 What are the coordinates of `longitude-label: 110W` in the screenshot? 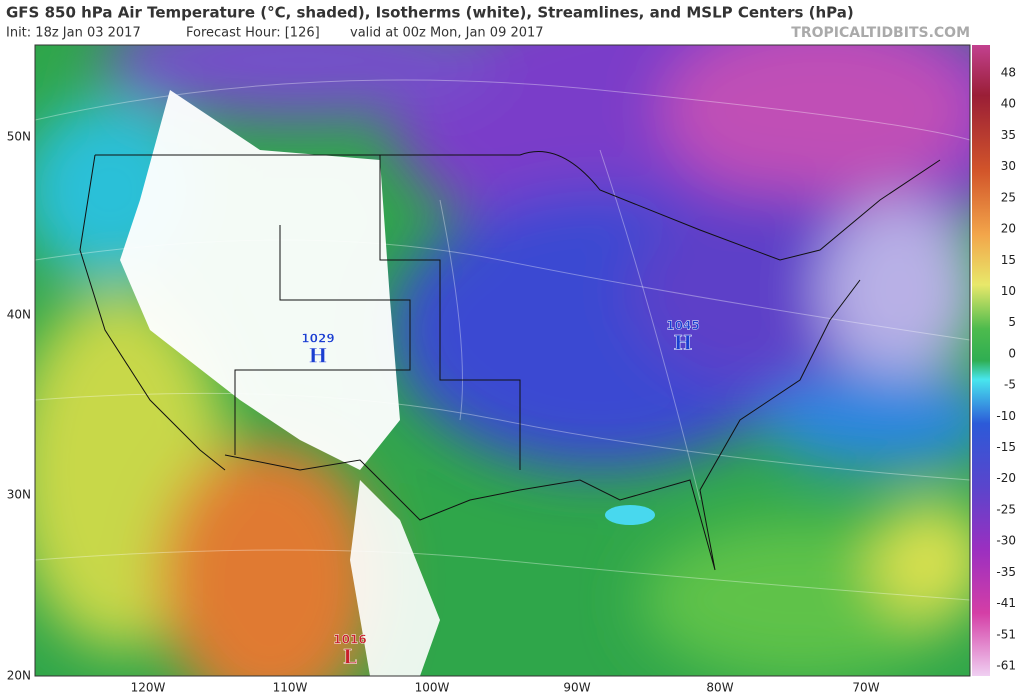 It's located at (290, 688).